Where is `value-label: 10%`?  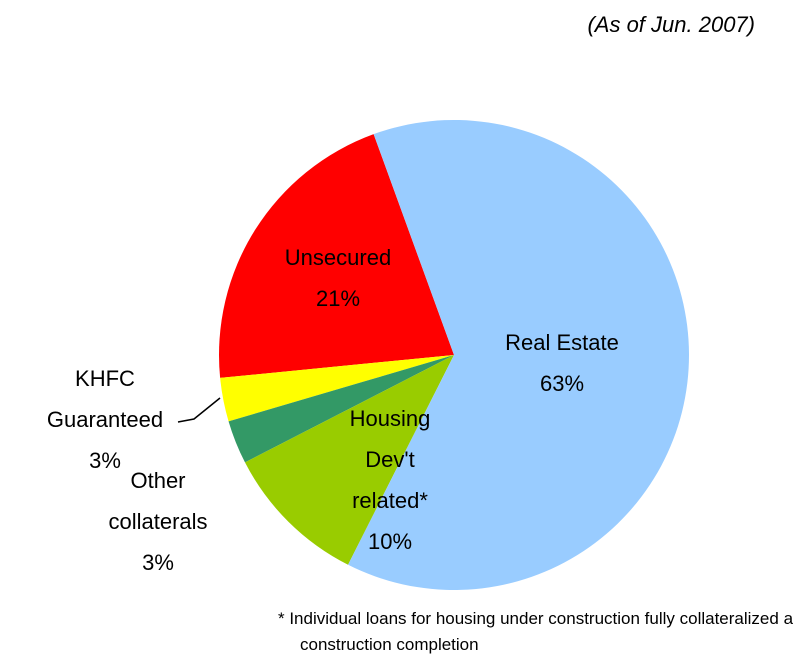
value-label: 10% is located at coordinates (390, 541).